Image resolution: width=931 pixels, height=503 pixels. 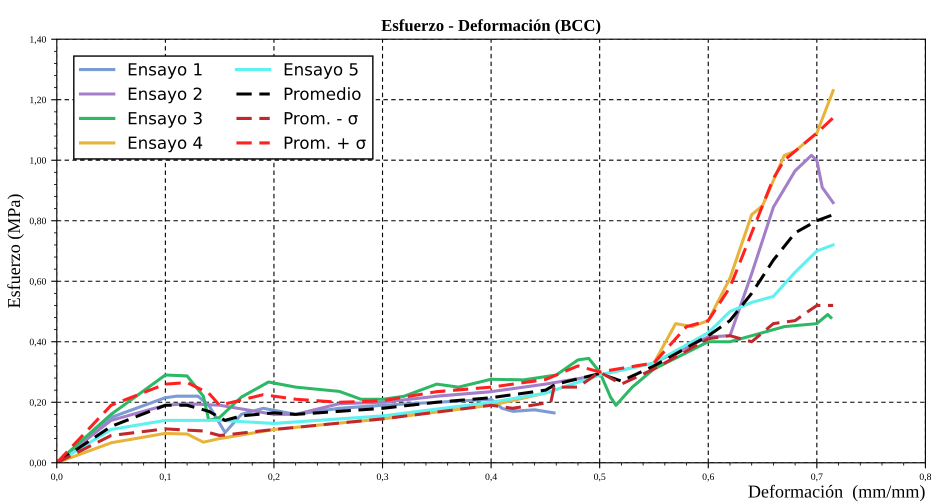 I want to click on x-tick-label: 0,3, so click(x=382, y=477).